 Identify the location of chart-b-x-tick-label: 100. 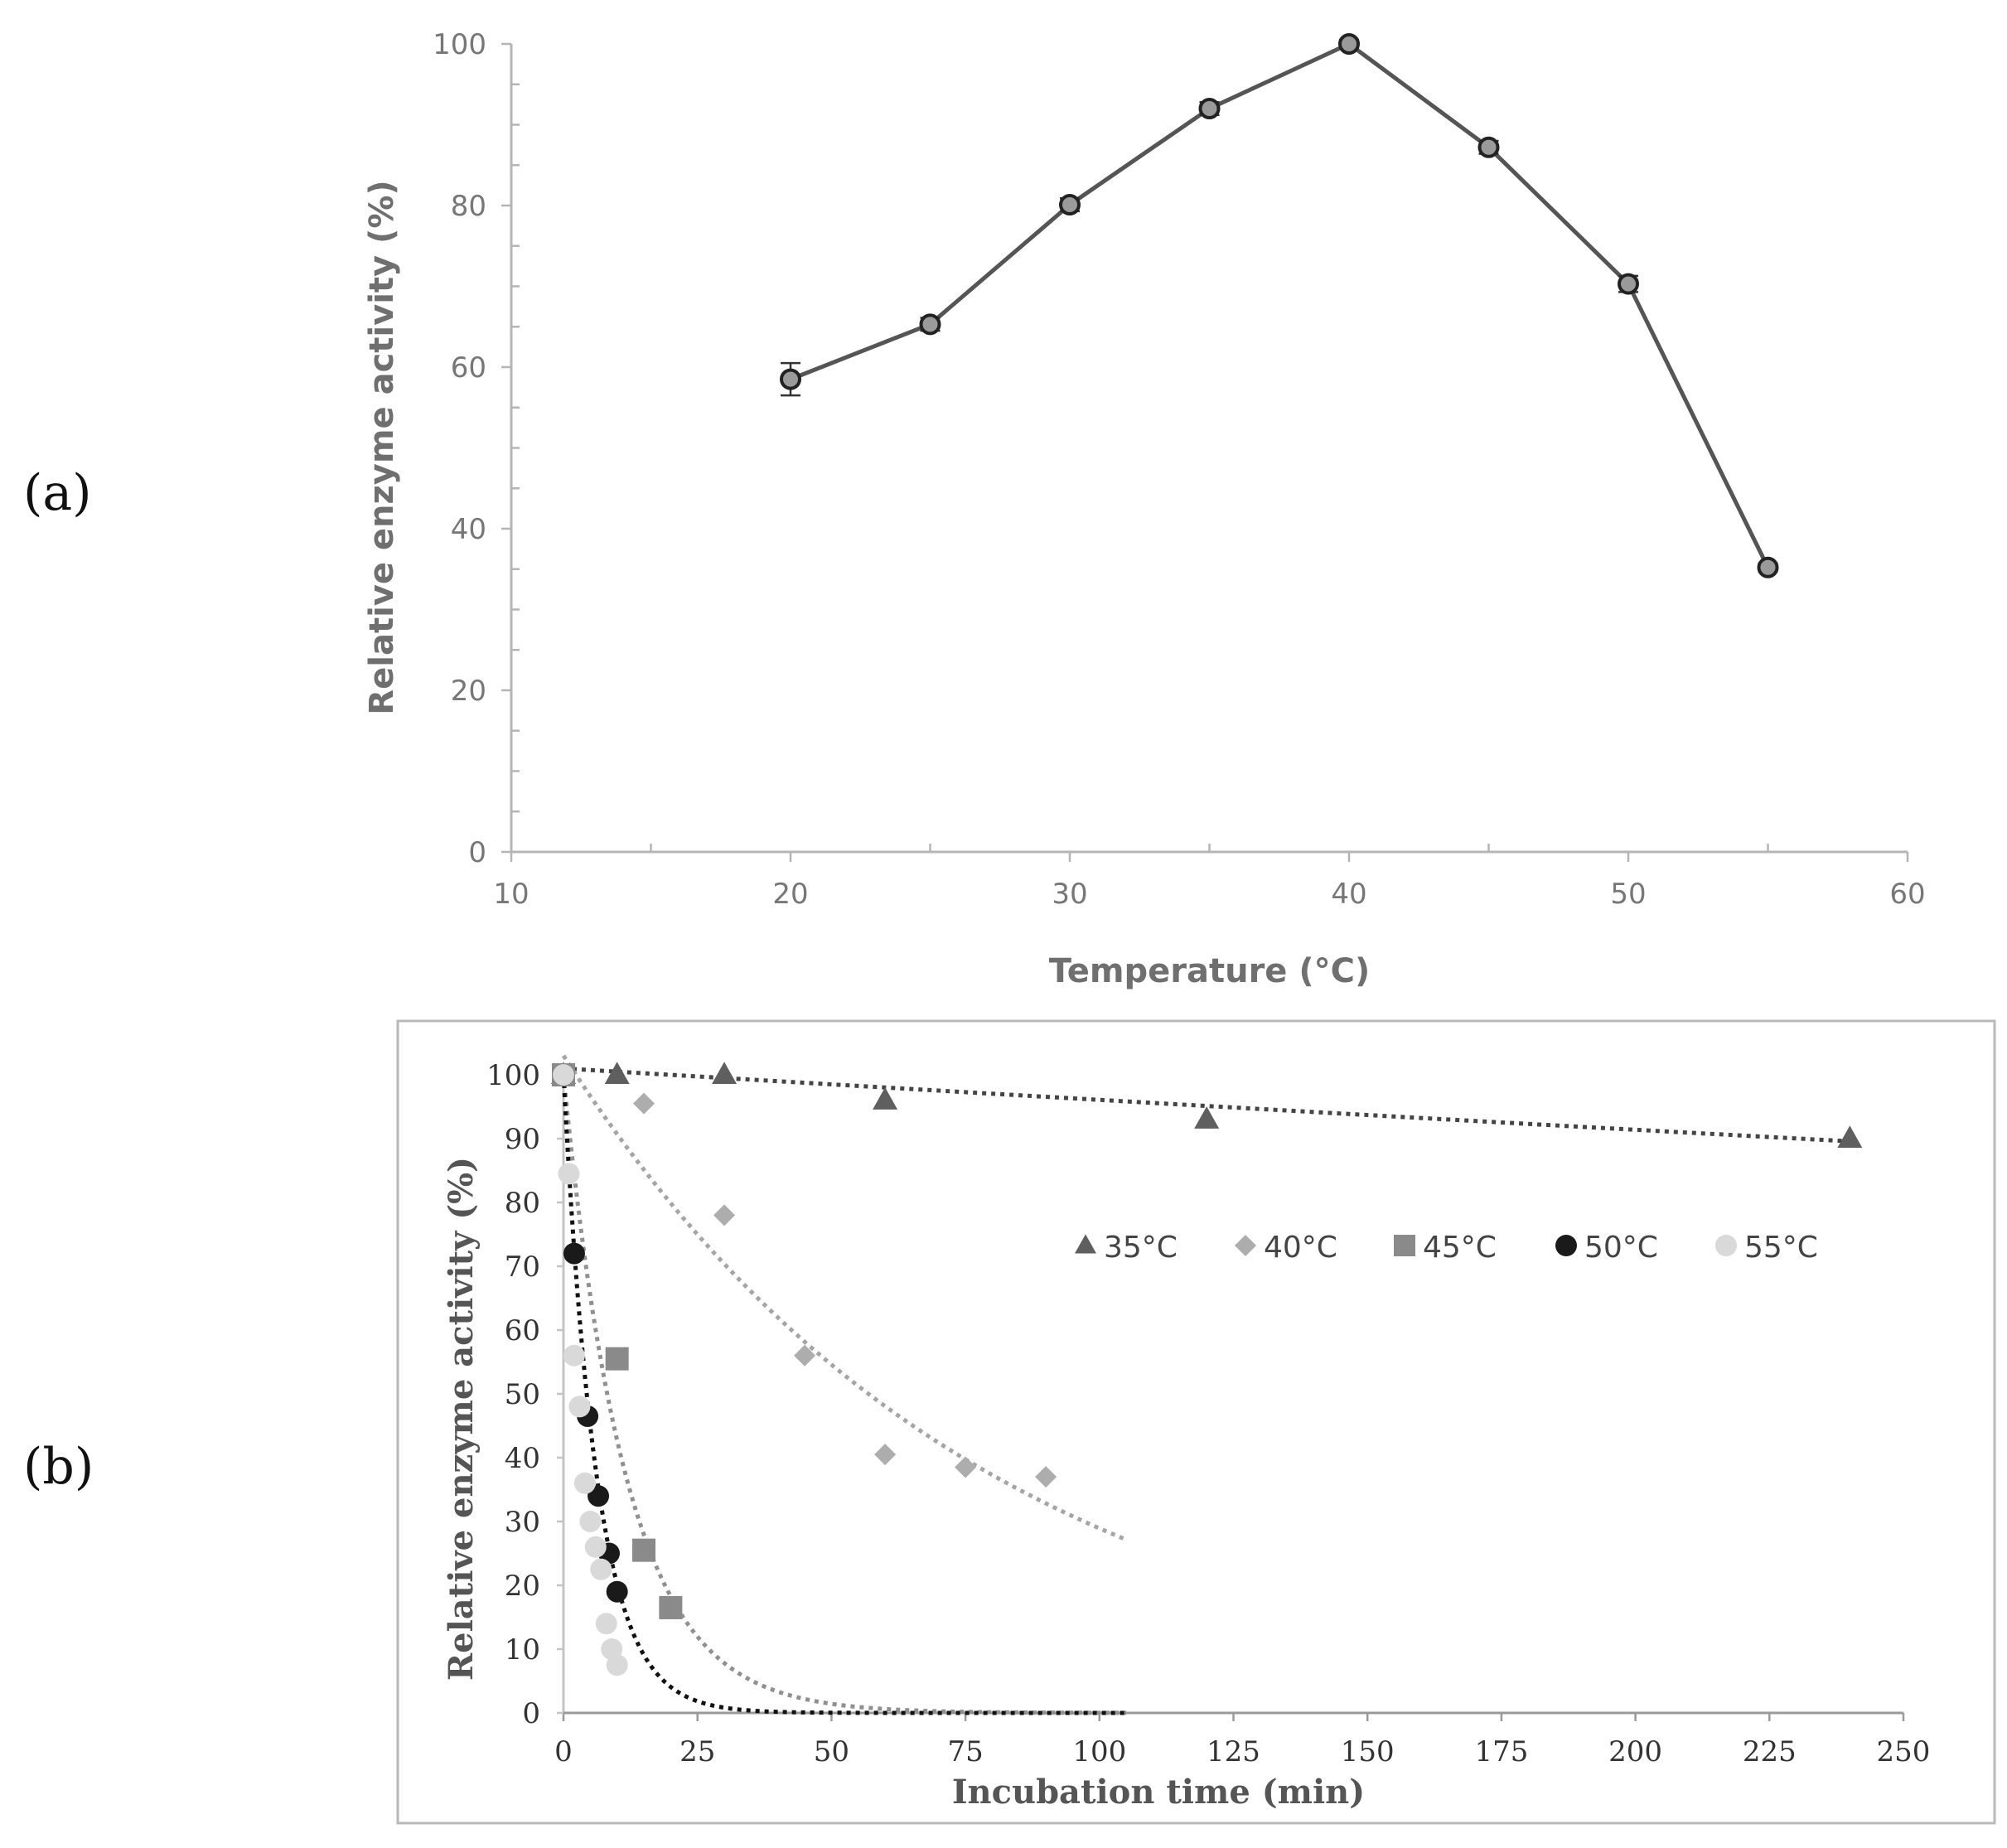
(1099, 1751).